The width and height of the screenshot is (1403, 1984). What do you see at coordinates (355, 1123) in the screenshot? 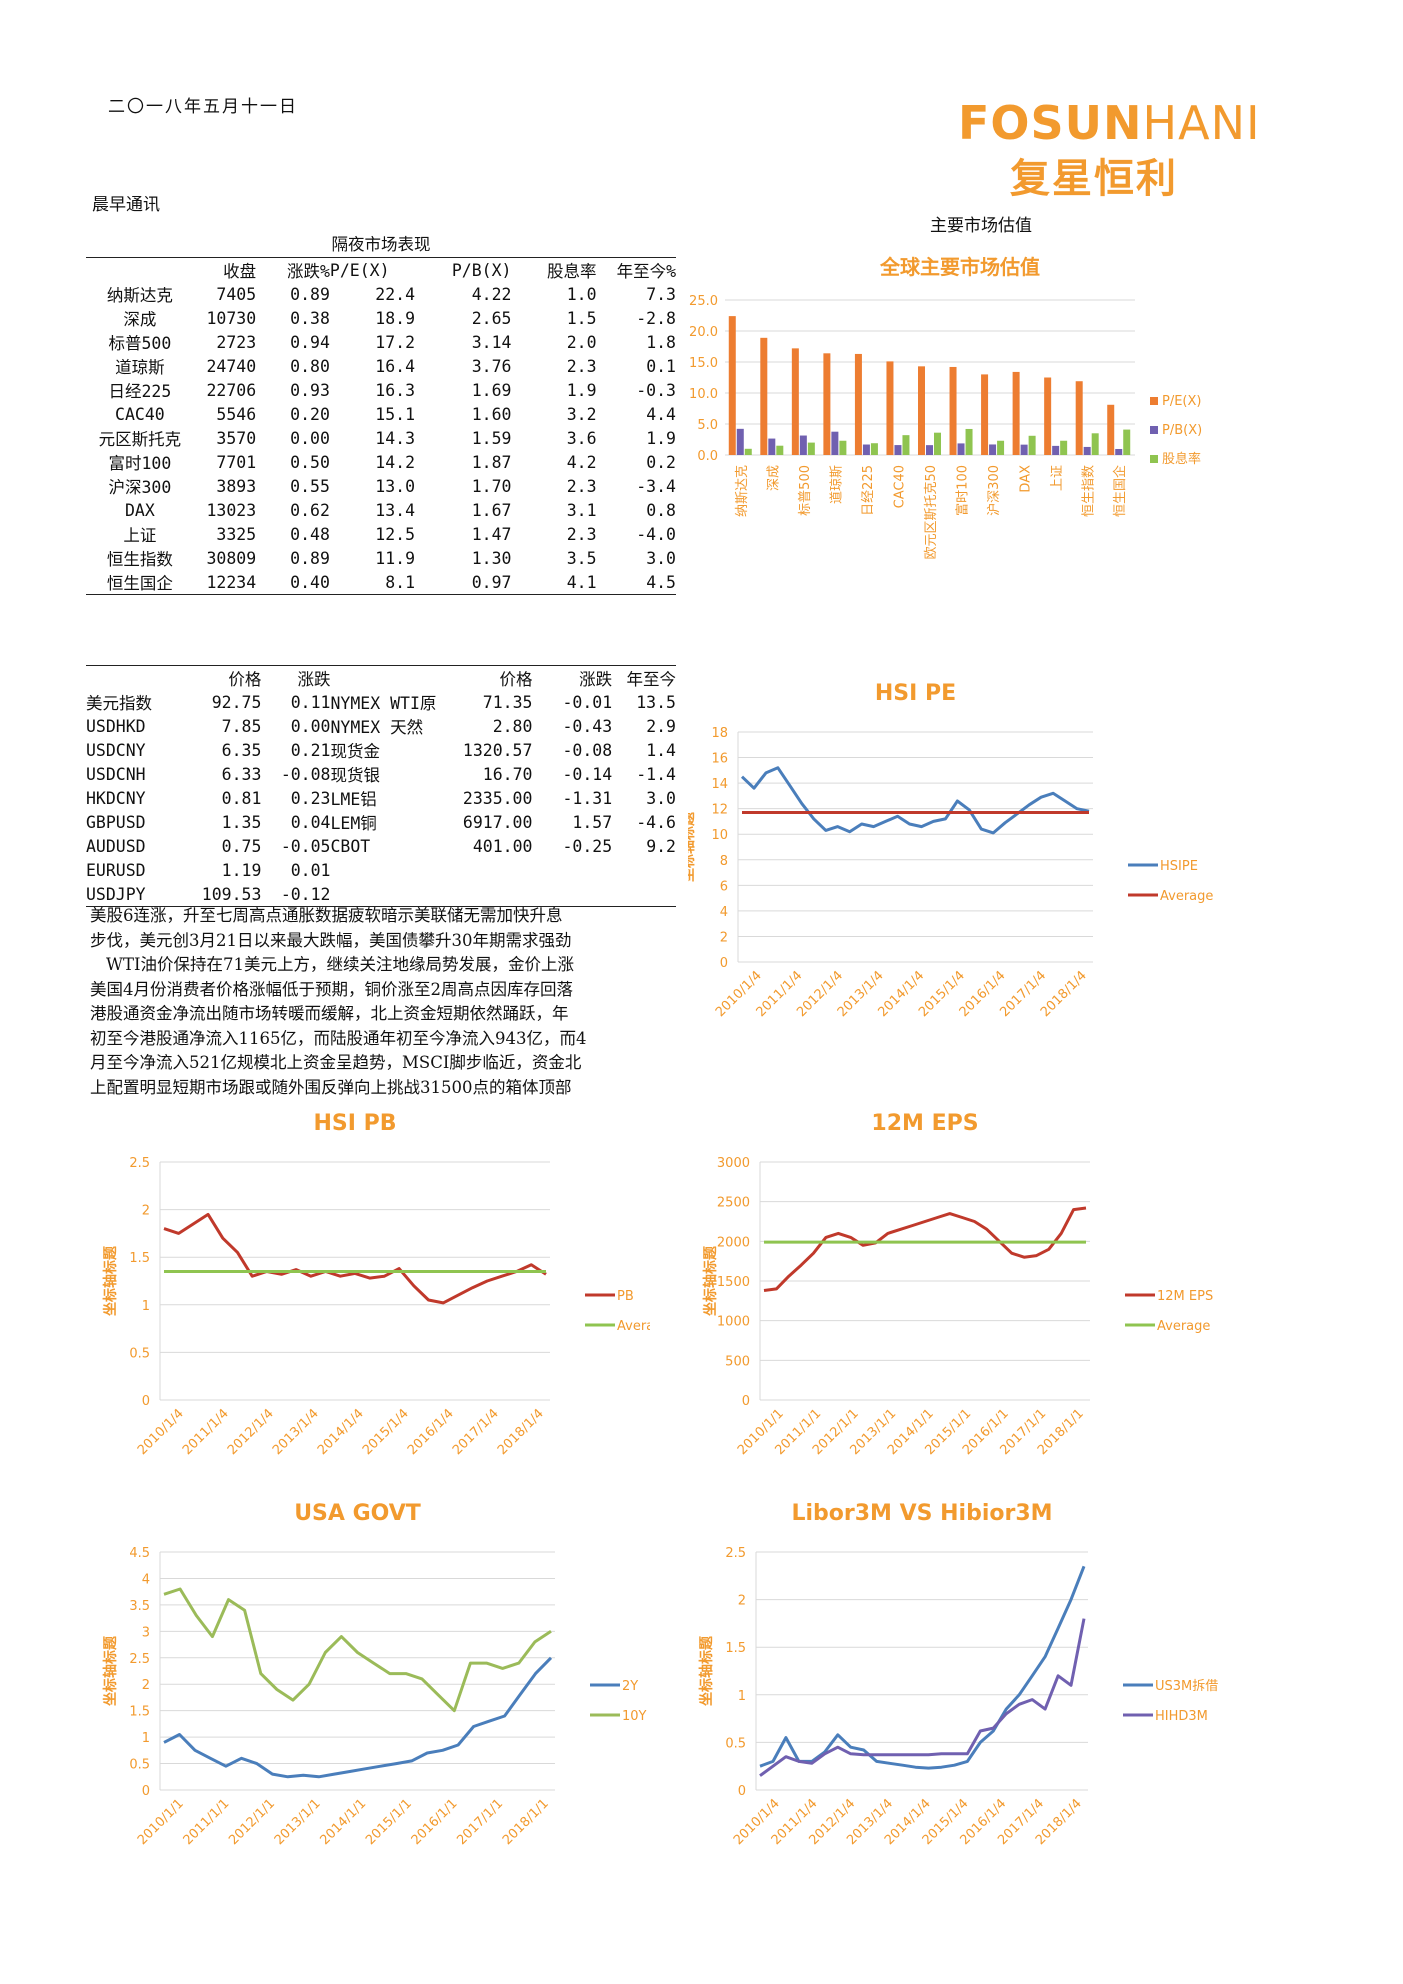
I see `chart-title: HSI PB` at bounding box center [355, 1123].